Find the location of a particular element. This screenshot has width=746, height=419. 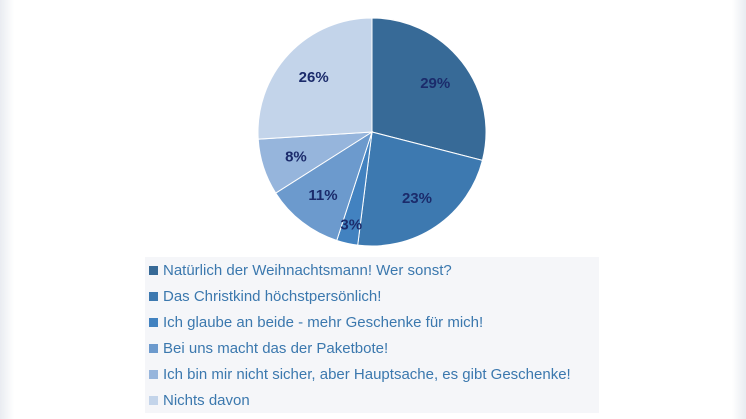

legend-label: Natürlich der Weihnachtsmann! Wer sonst? is located at coordinates (307, 270).